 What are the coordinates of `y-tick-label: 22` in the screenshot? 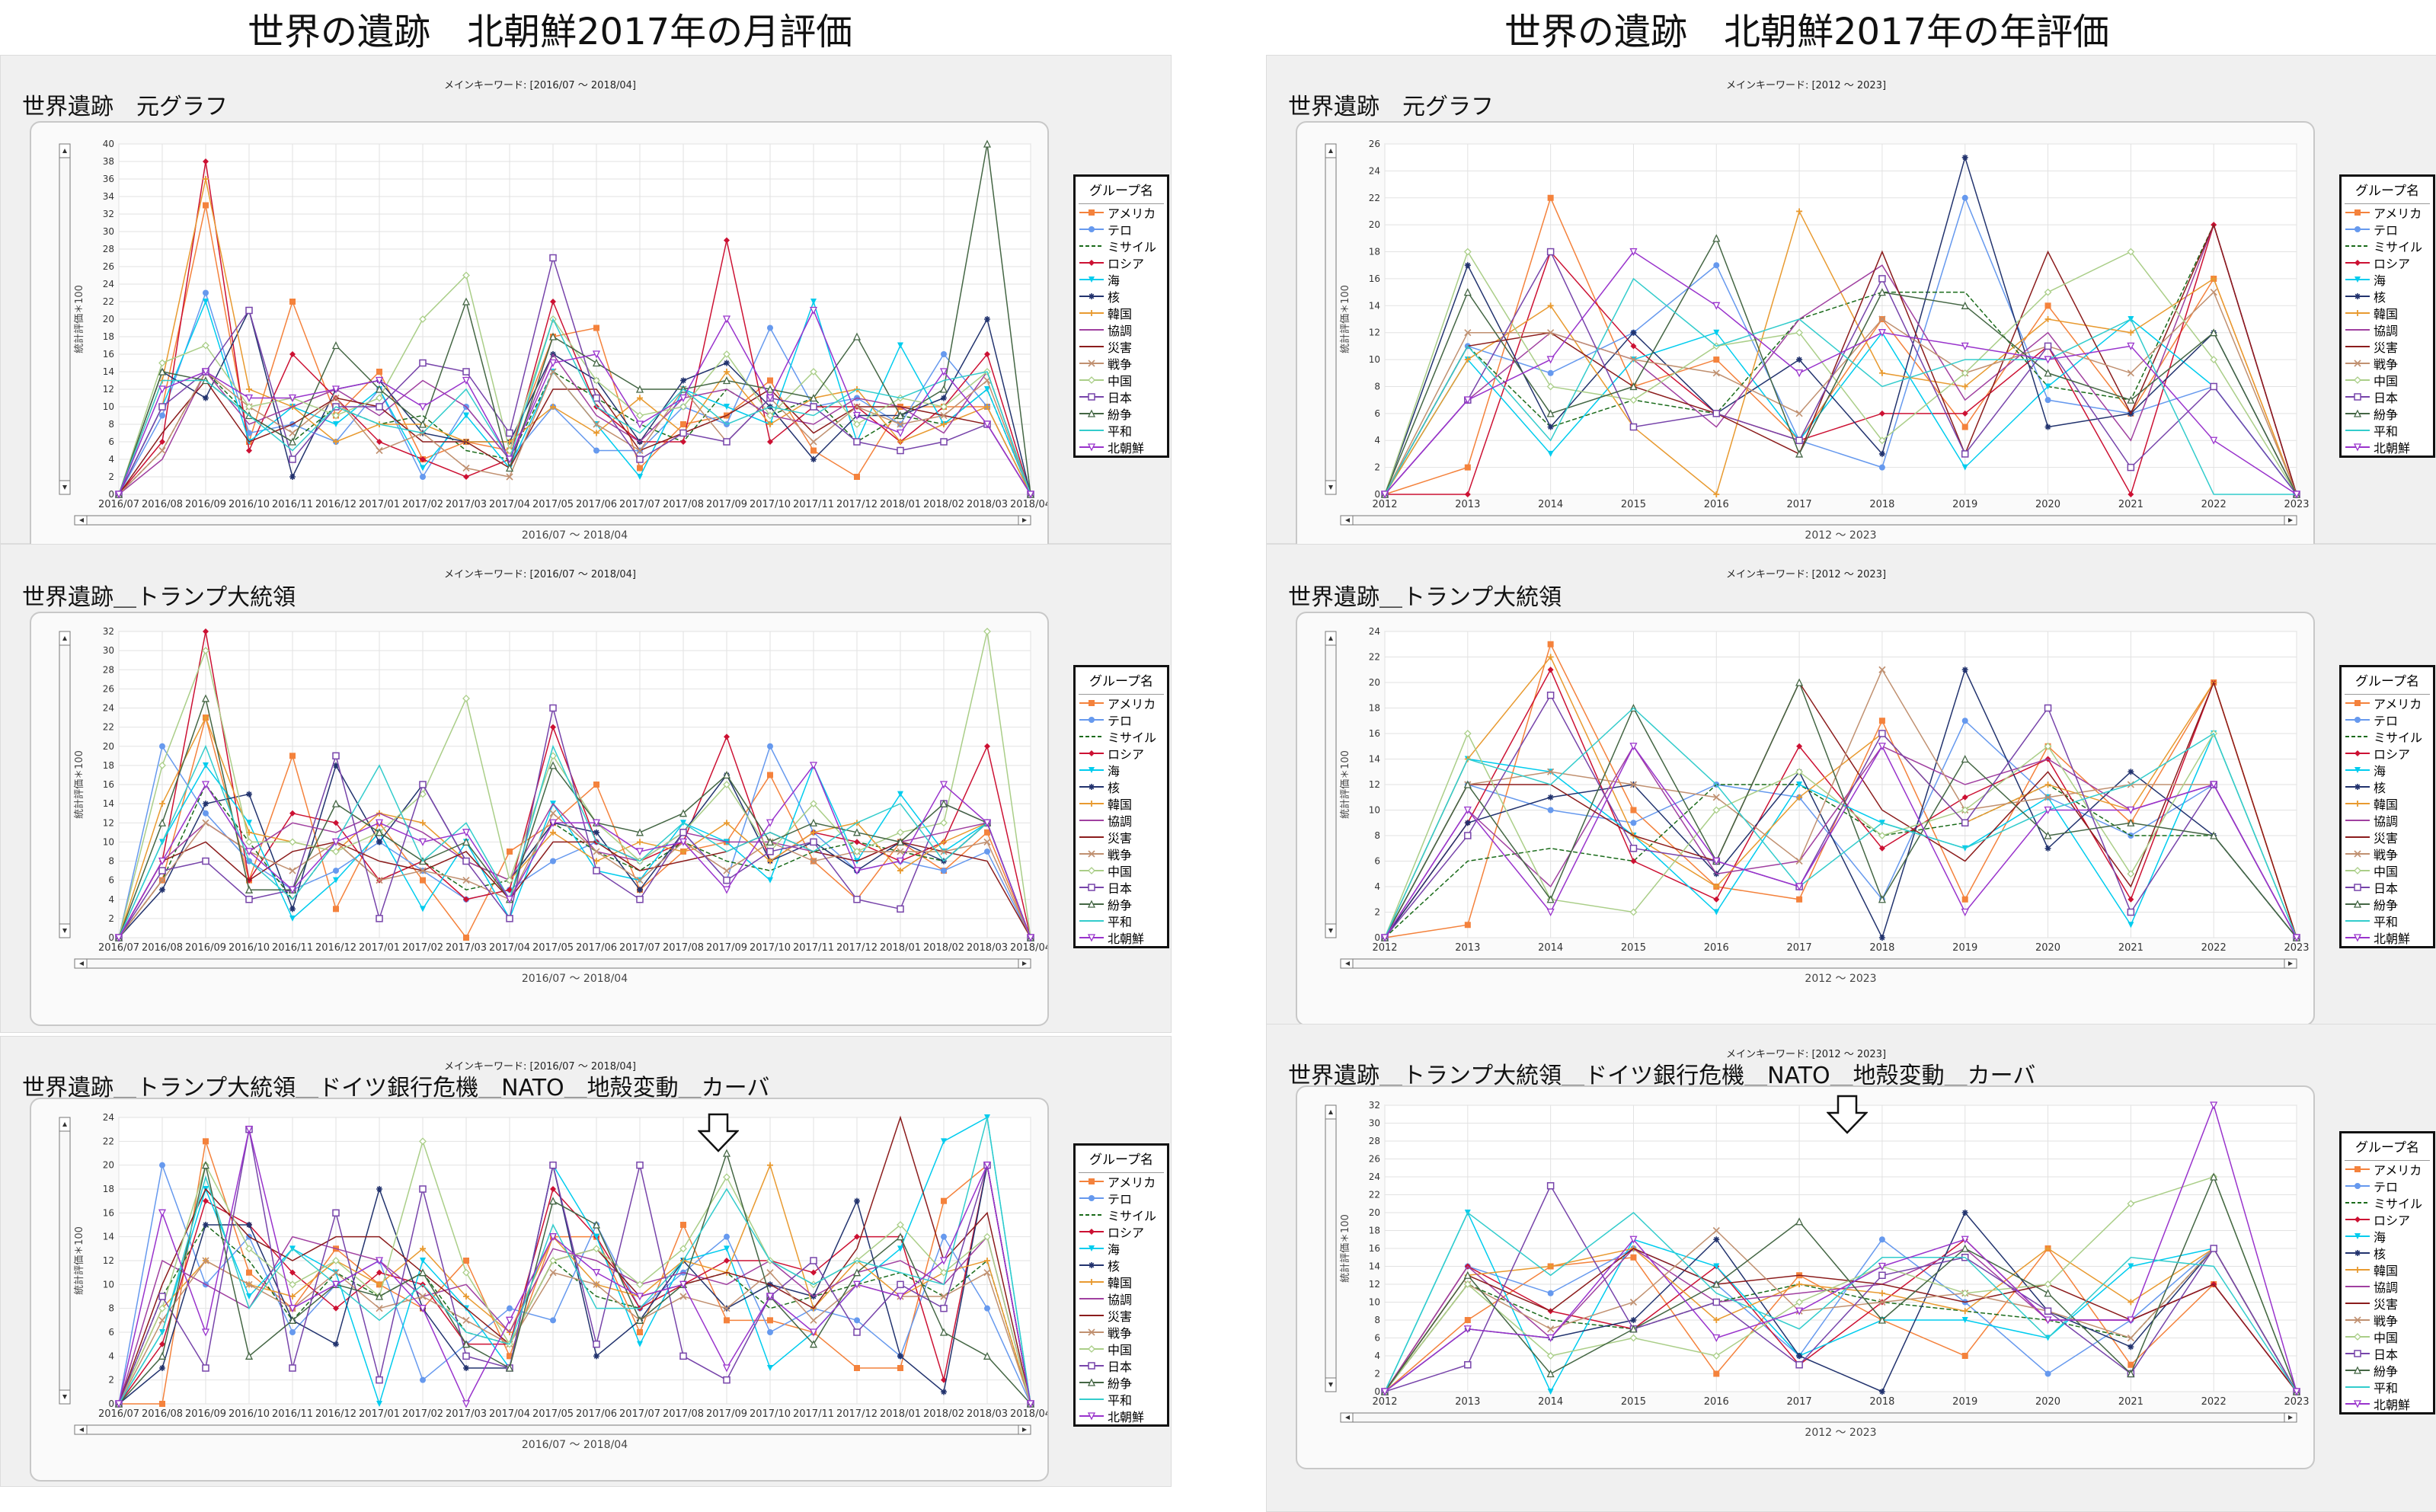 It's located at (1374, 198).